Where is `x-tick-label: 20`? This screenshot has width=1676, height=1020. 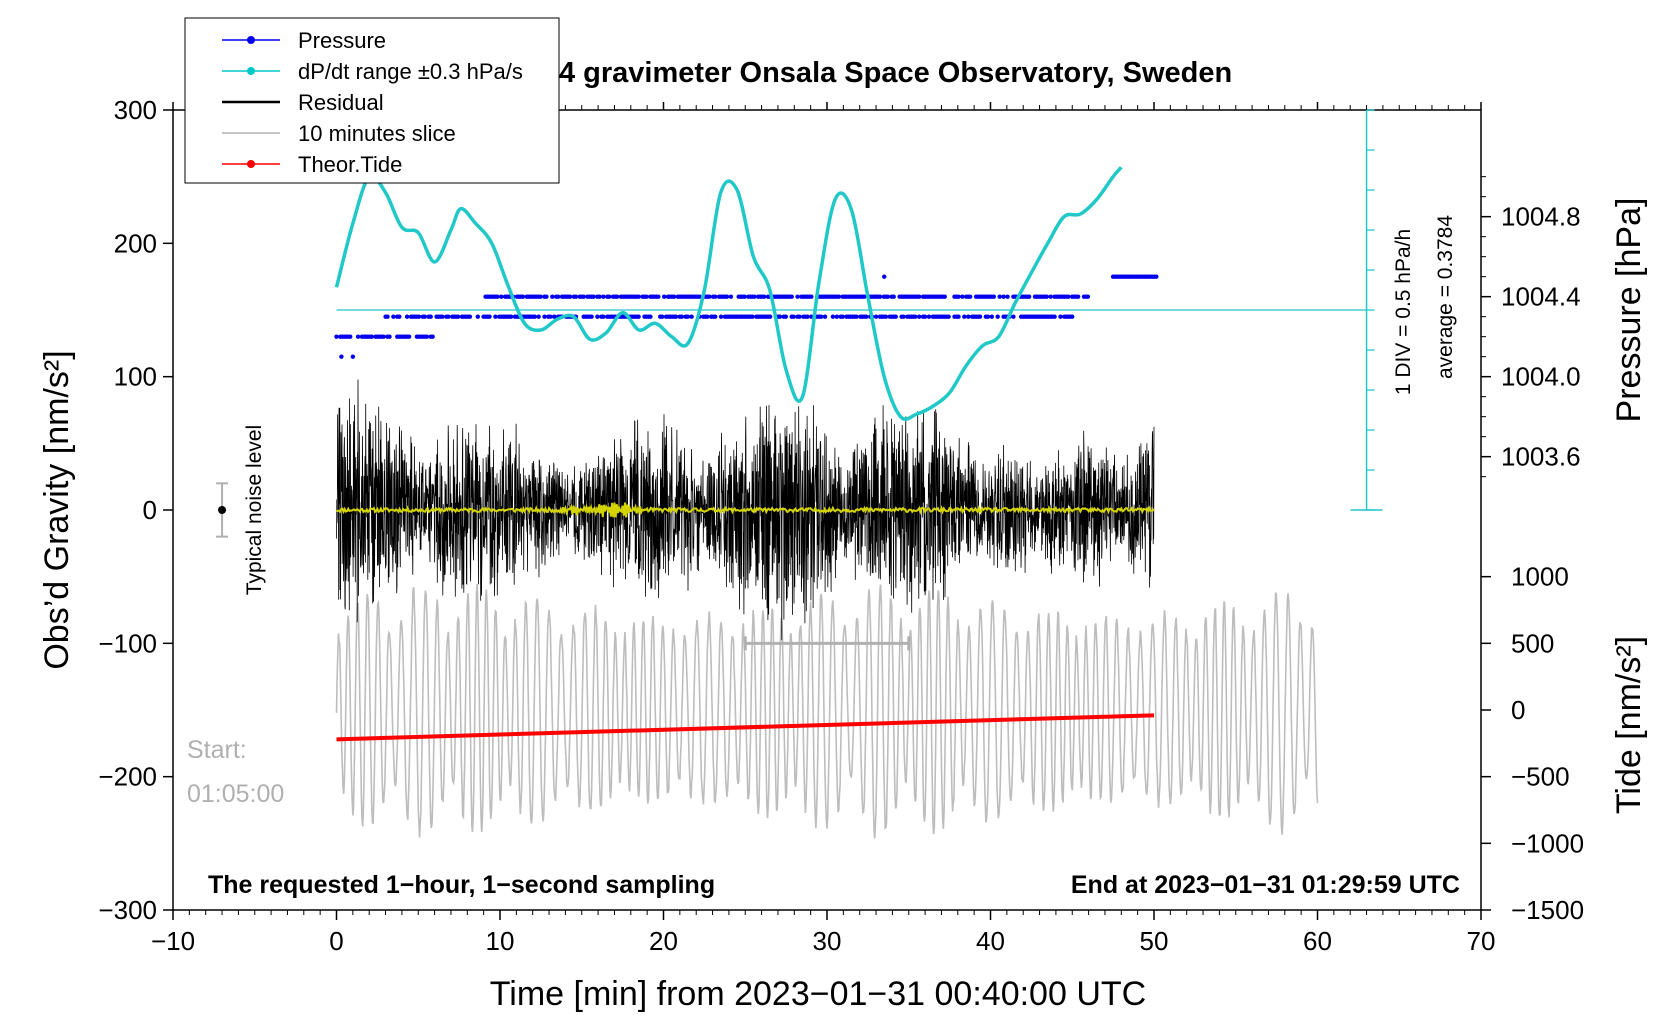
x-tick-label: 20 is located at coordinates (663, 941).